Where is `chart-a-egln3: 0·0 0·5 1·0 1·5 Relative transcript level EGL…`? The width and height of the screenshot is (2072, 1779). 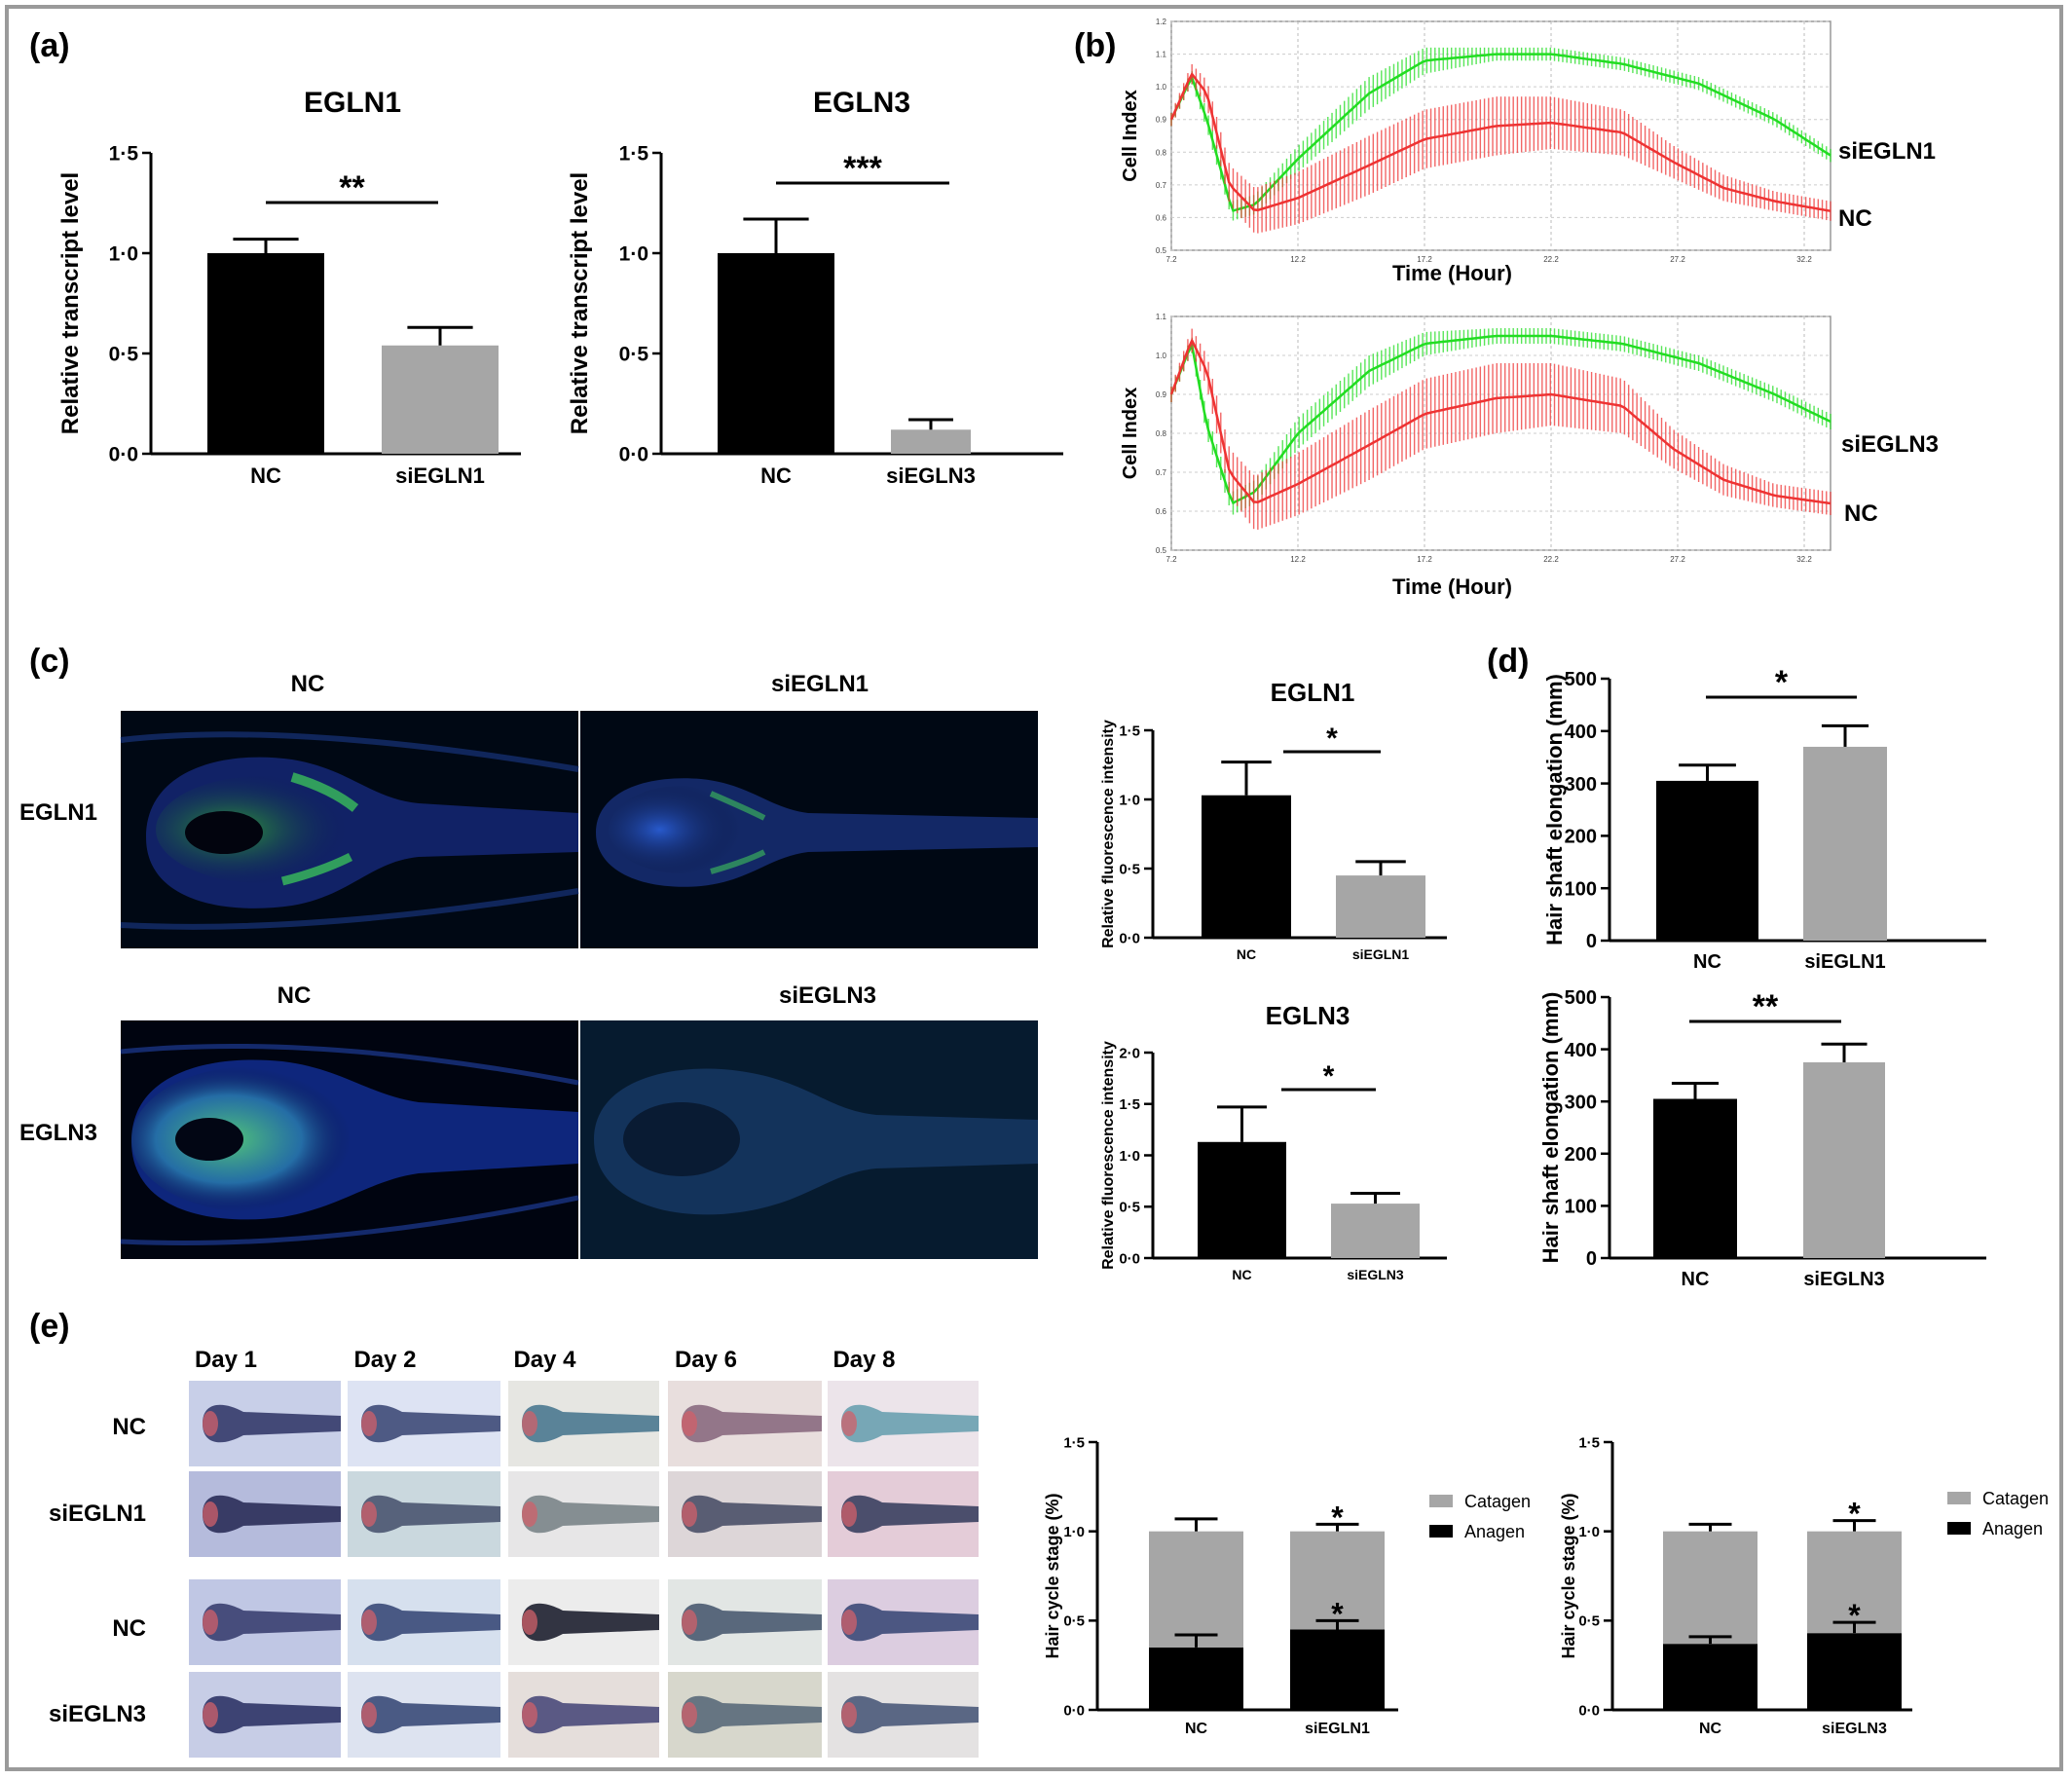 chart-a-egln3: 0·0 0·5 1·0 1·5 Relative transcript level EGL… is located at coordinates (815, 287).